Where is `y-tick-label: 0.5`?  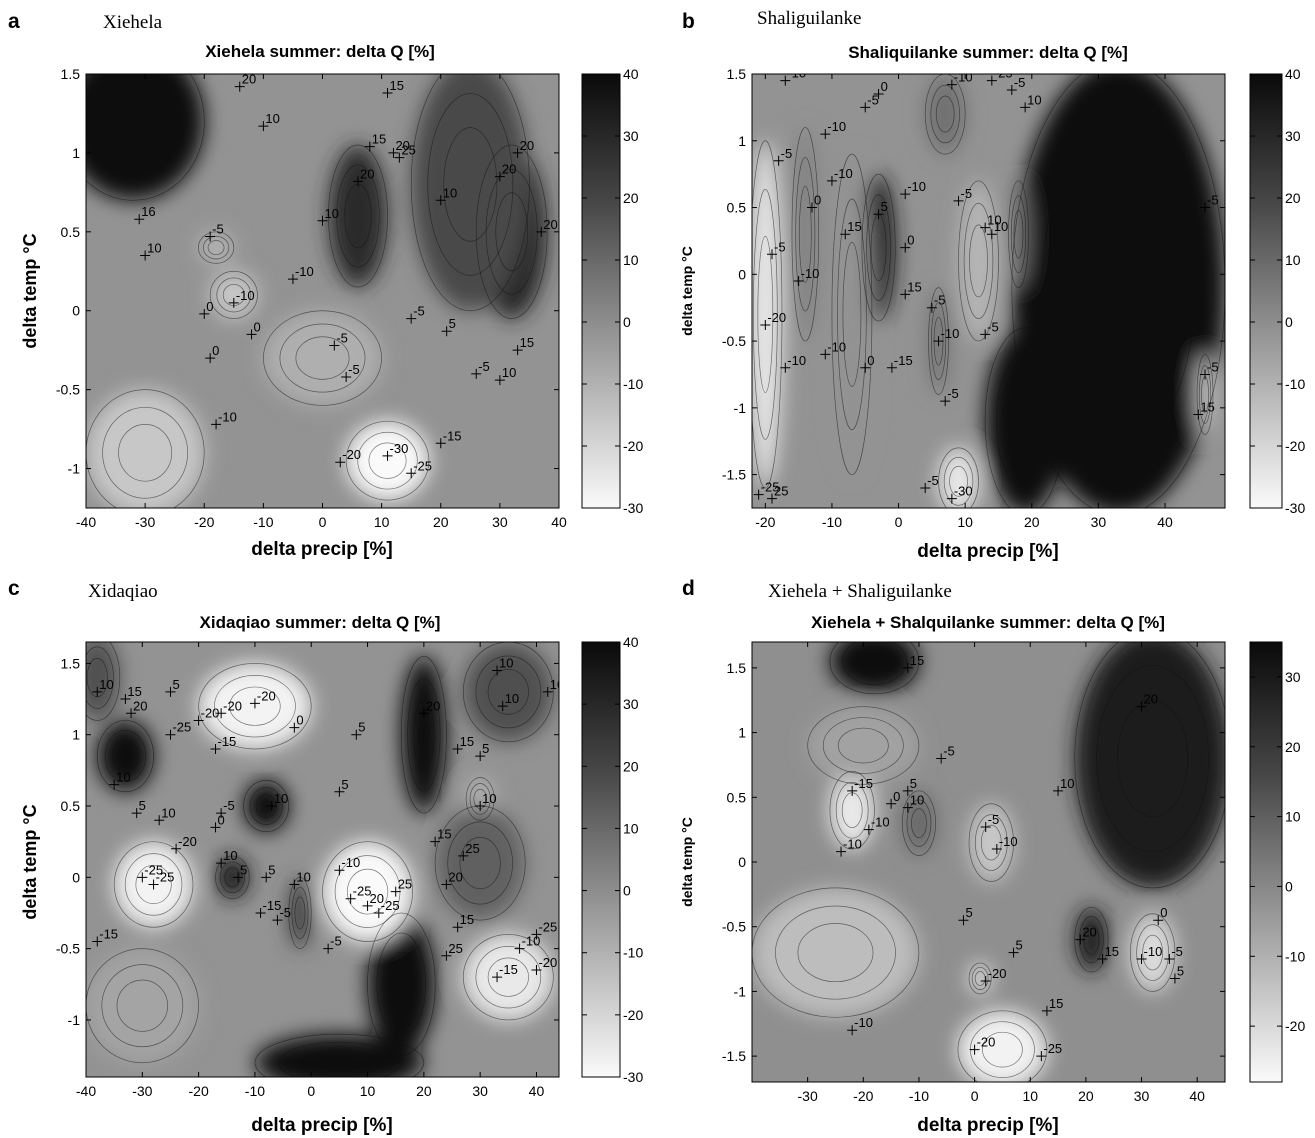
y-tick-label: 0.5 is located at coordinates (737, 797).